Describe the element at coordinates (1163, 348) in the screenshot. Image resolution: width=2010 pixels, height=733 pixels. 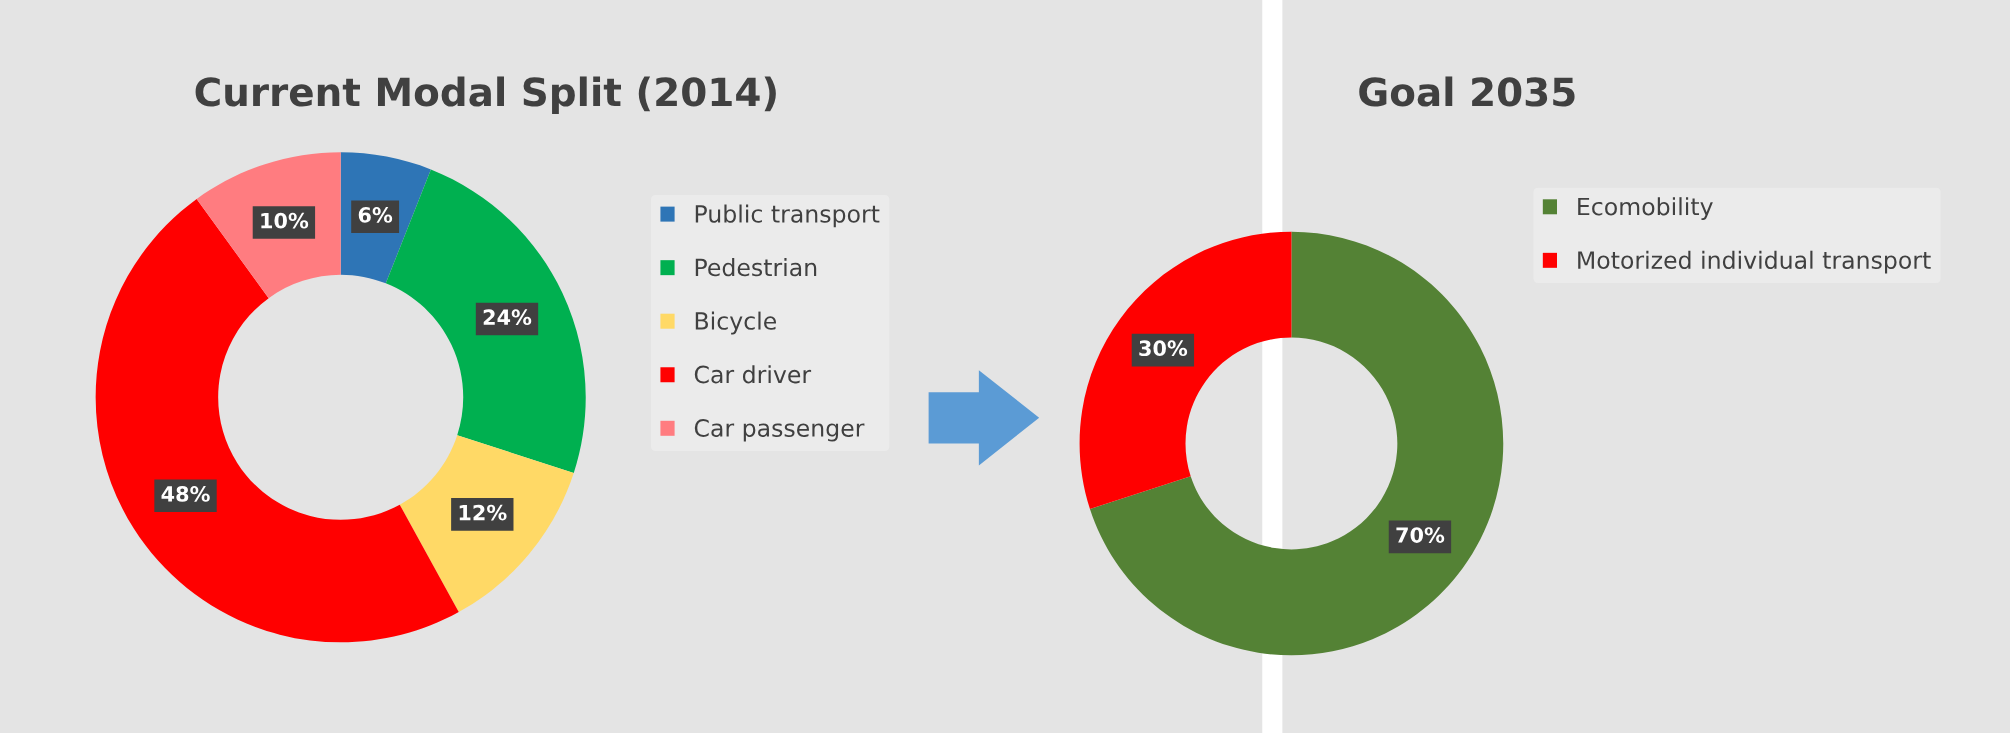
I see `data-label: 30%` at that location.